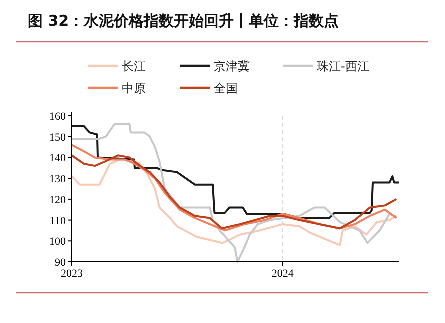  I want to click on legend-label: 全国, so click(226, 89).